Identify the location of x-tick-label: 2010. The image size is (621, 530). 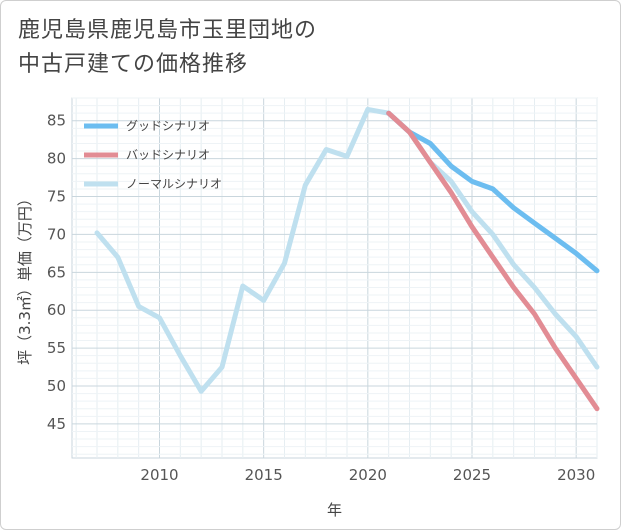
(159, 475).